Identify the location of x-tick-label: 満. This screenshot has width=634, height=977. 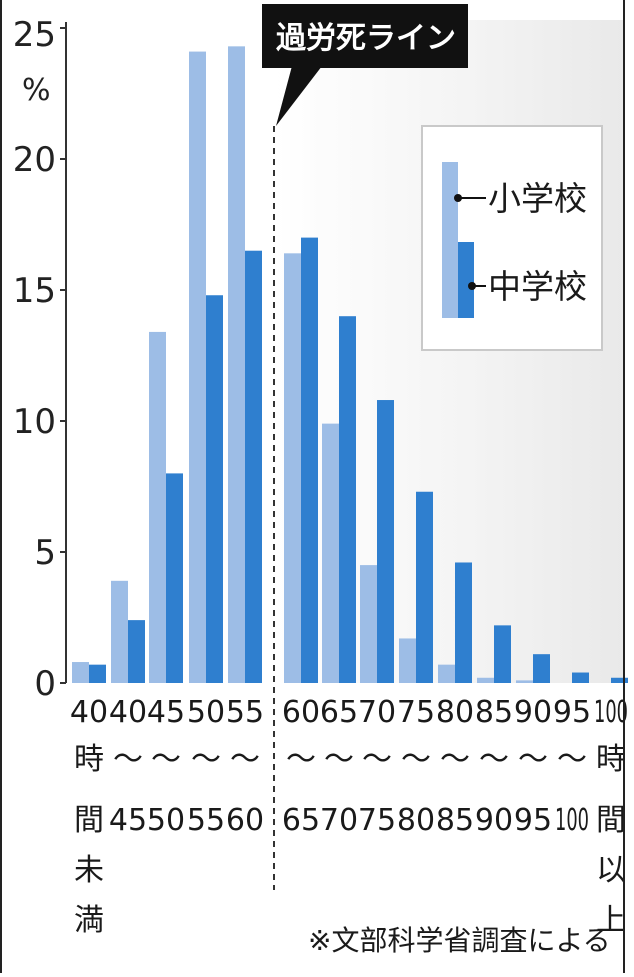
(89, 920).